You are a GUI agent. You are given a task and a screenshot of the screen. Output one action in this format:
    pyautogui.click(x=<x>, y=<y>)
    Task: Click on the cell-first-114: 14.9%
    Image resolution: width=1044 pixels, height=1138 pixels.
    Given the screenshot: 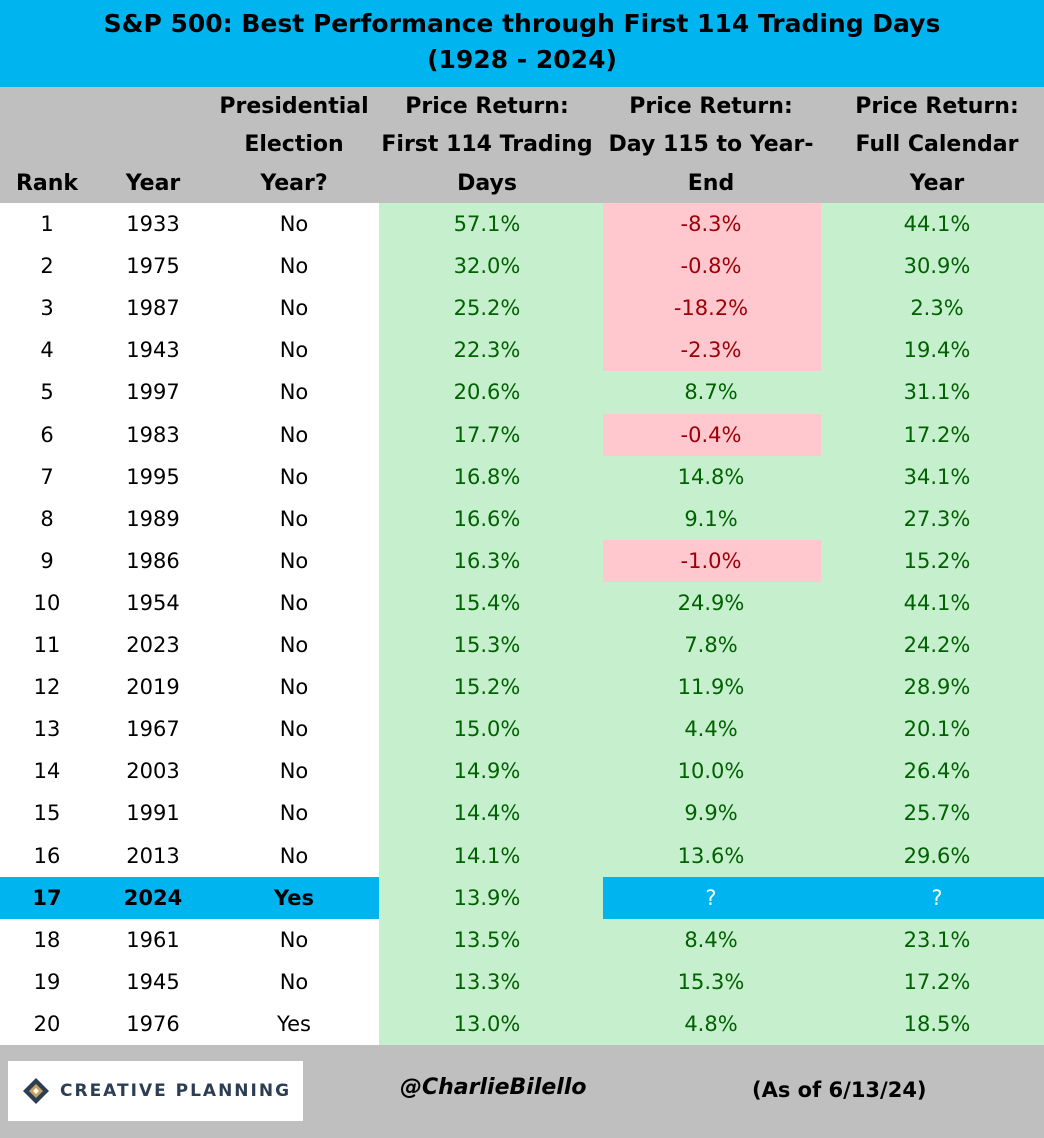 What is the action you would take?
    pyautogui.click(x=487, y=771)
    